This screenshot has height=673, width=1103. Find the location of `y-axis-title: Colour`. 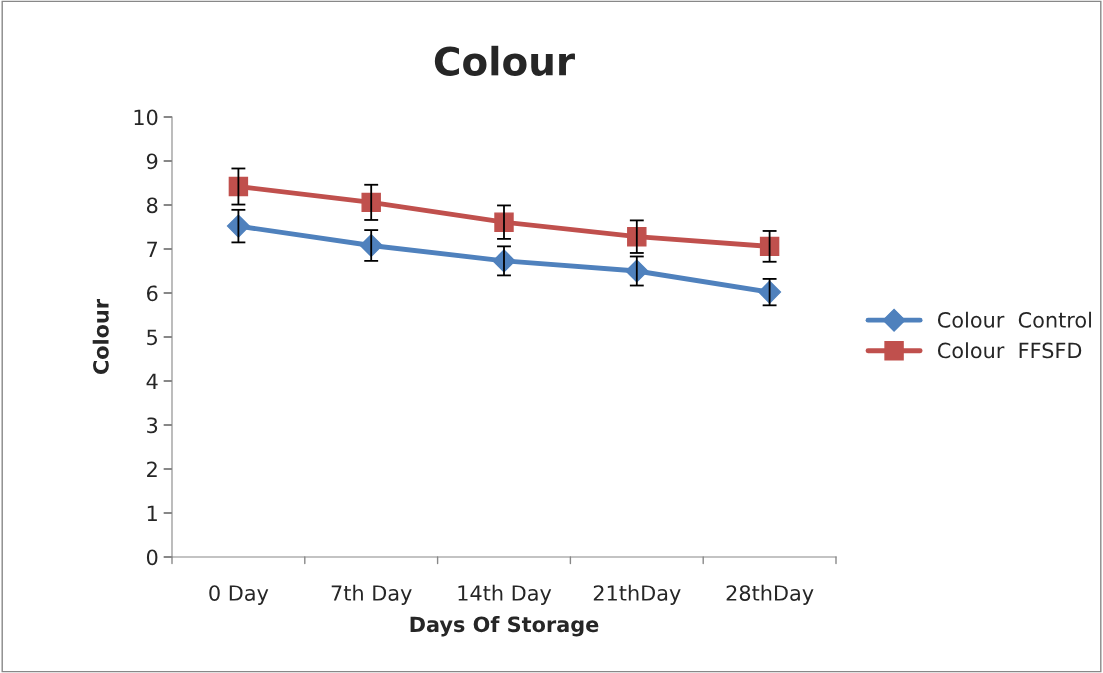

y-axis-title: Colour is located at coordinates (100, 336).